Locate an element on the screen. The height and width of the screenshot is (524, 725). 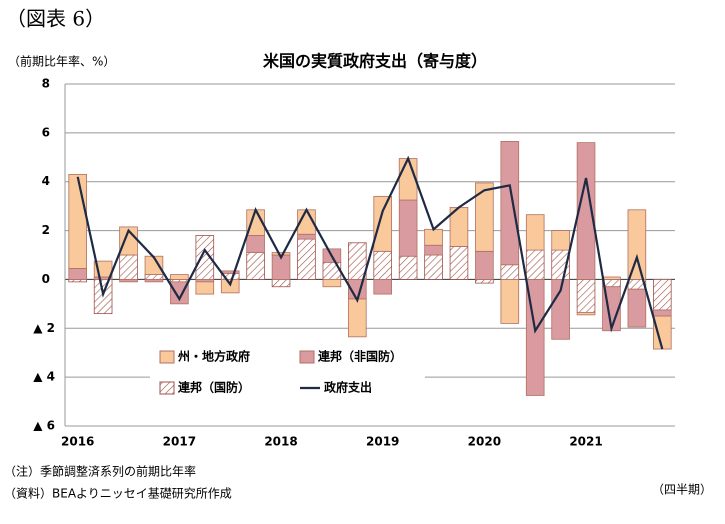
legend-label: 連邦（非国防） is located at coordinates (360, 356).